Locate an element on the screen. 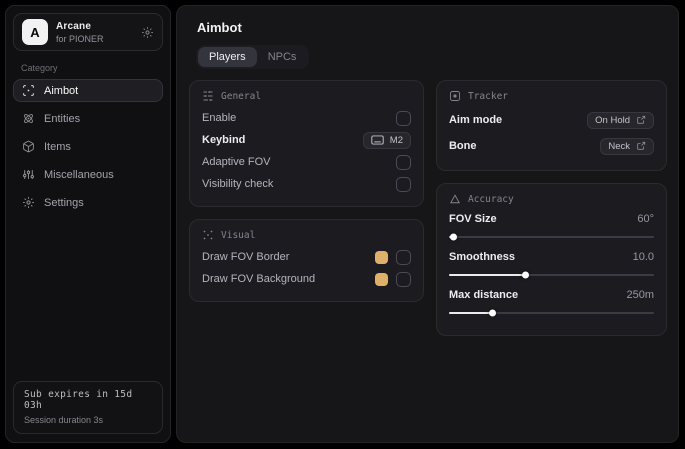 This screenshot has height=449, width=685. aim-mode-value: On Hold is located at coordinates (612, 120).